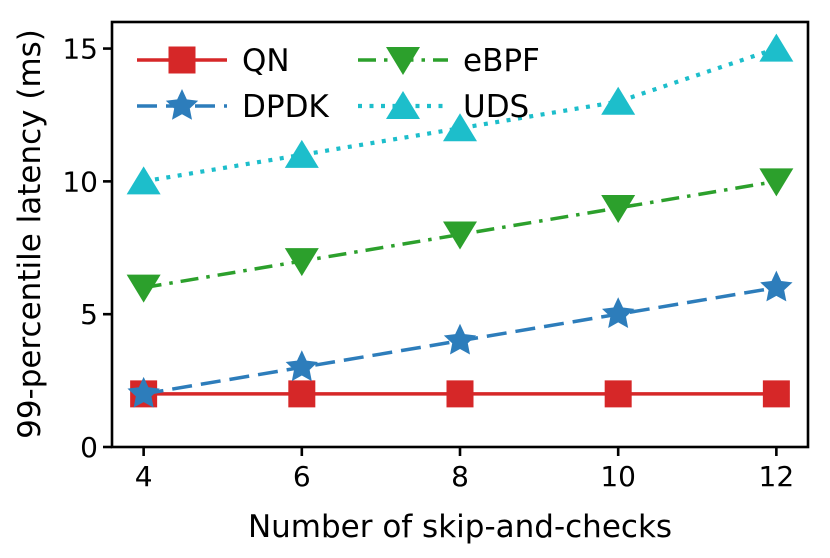  Describe the element at coordinates (460, 476) in the screenshot. I see `x-tick-label: 8` at that location.